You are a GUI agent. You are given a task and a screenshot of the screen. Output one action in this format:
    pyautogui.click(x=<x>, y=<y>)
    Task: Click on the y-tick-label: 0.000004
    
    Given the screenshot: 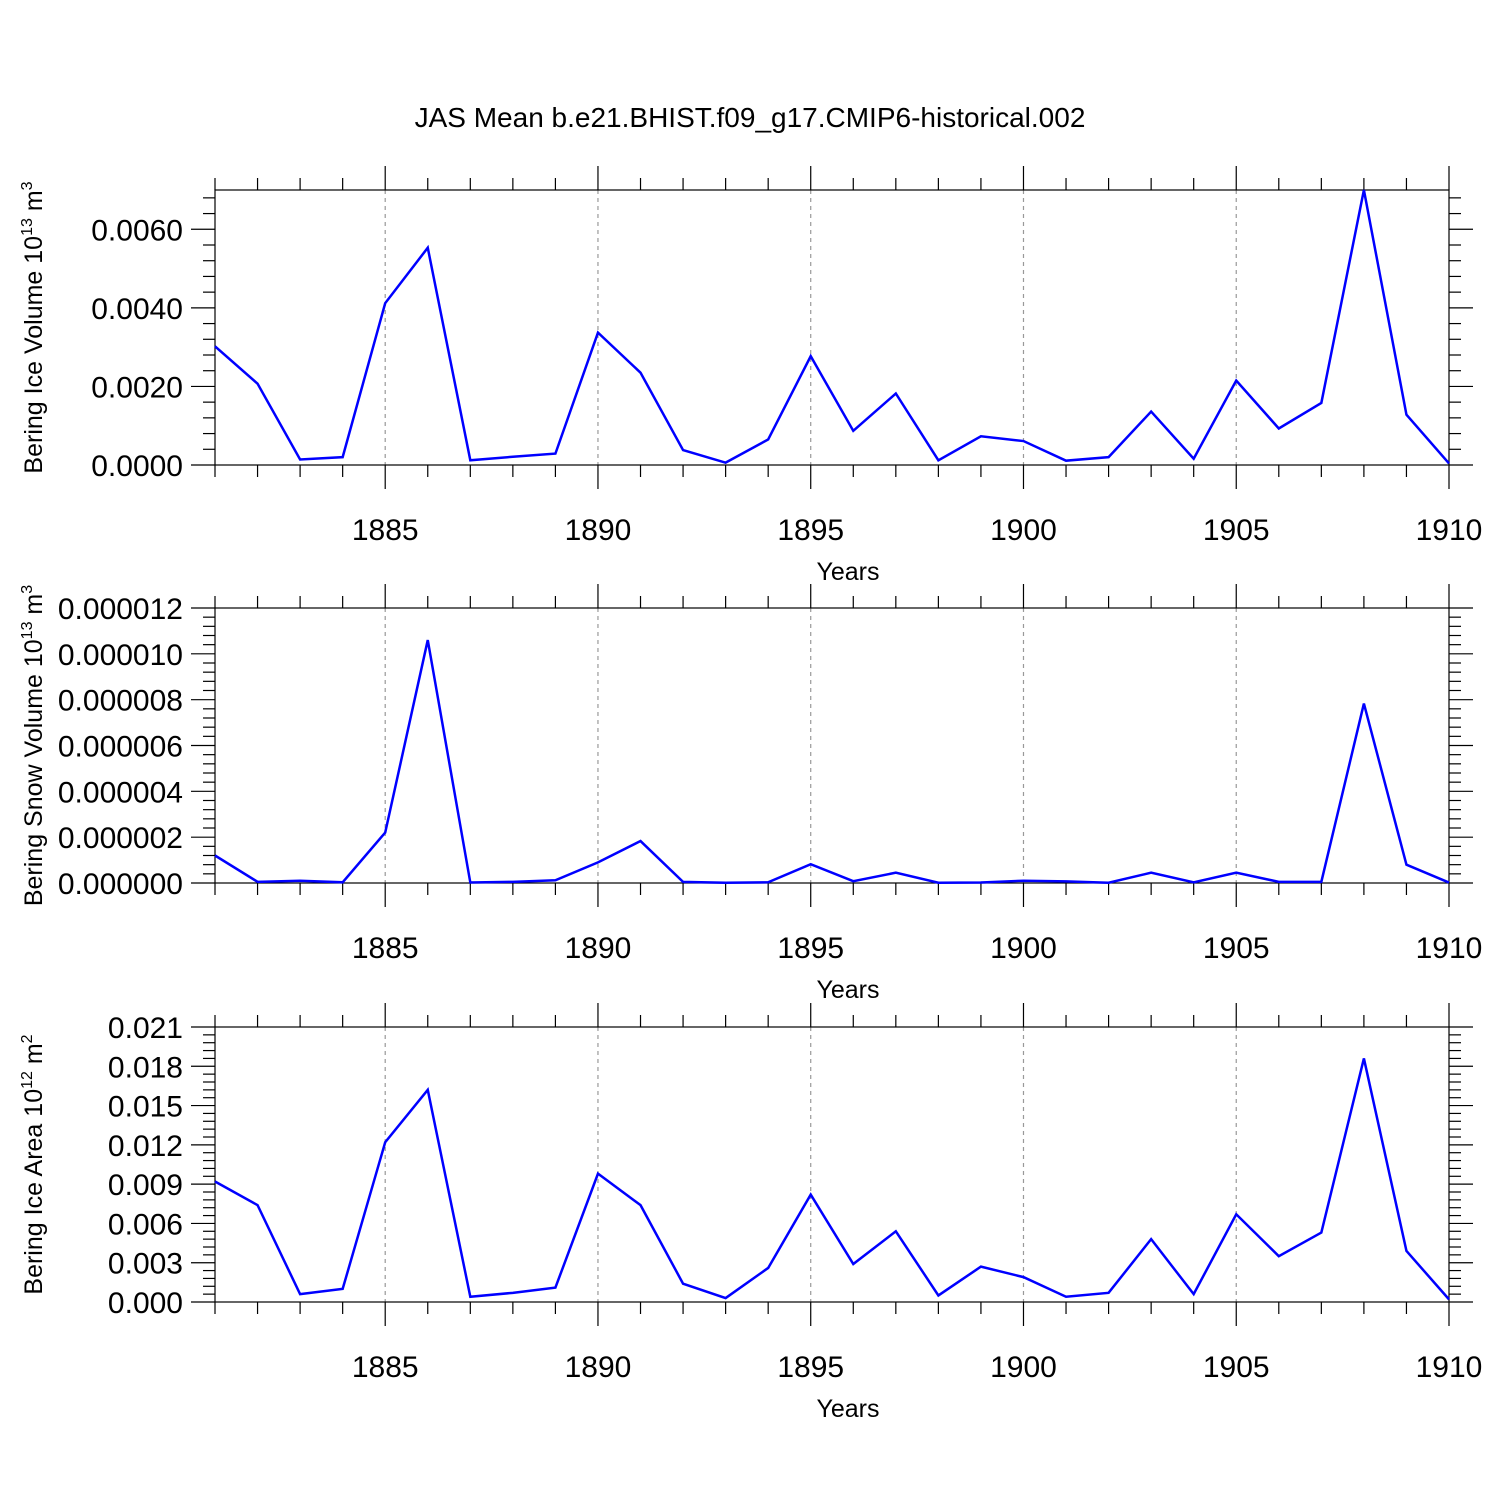 What is the action you would take?
    pyautogui.click(x=120, y=792)
    